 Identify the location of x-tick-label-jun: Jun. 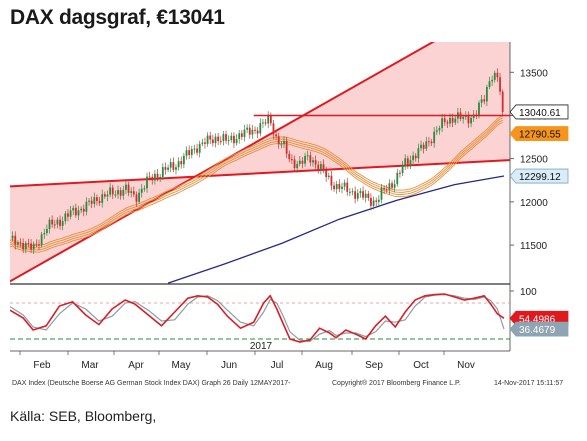
(229, 365).